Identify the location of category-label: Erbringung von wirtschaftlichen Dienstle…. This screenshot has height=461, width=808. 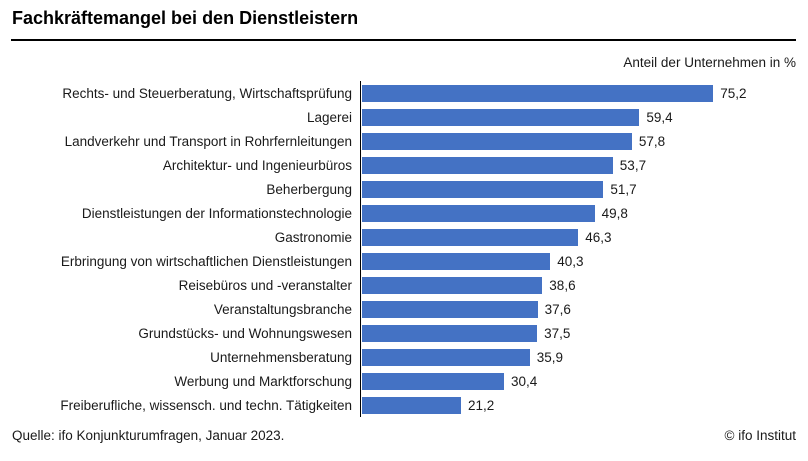
(206, 261).